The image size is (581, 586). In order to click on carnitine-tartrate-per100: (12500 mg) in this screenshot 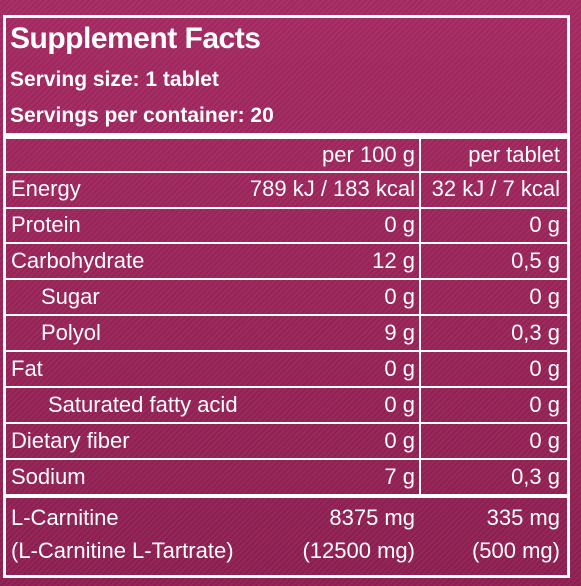, I will do `click(358, 550)`.